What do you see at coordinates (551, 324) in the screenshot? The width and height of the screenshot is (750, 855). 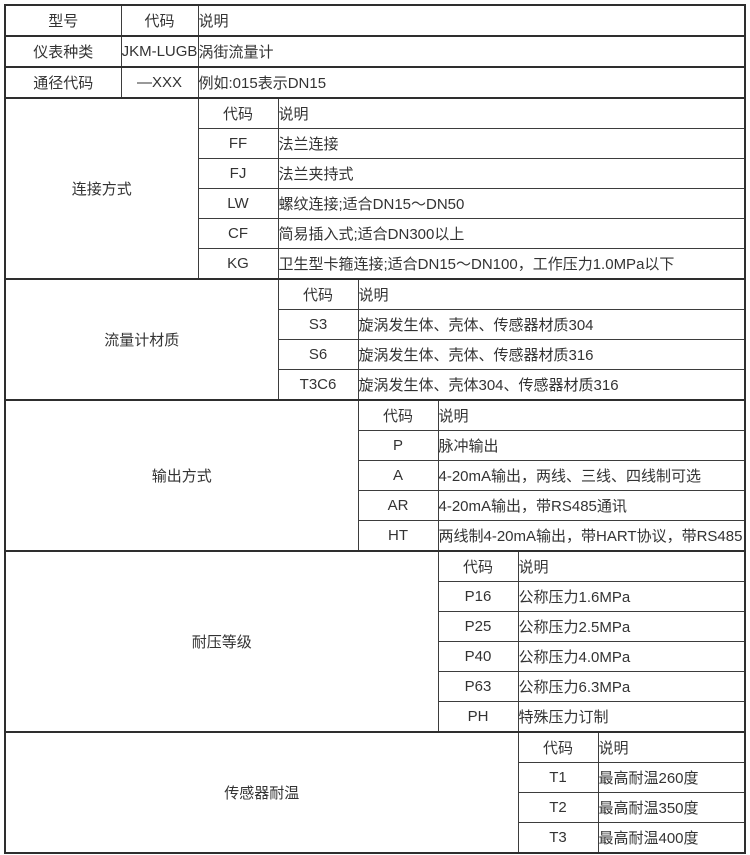 I see `desc-cell: 旋涡发生体、壳体、传感器材质304` at bounding box center [551, 324].